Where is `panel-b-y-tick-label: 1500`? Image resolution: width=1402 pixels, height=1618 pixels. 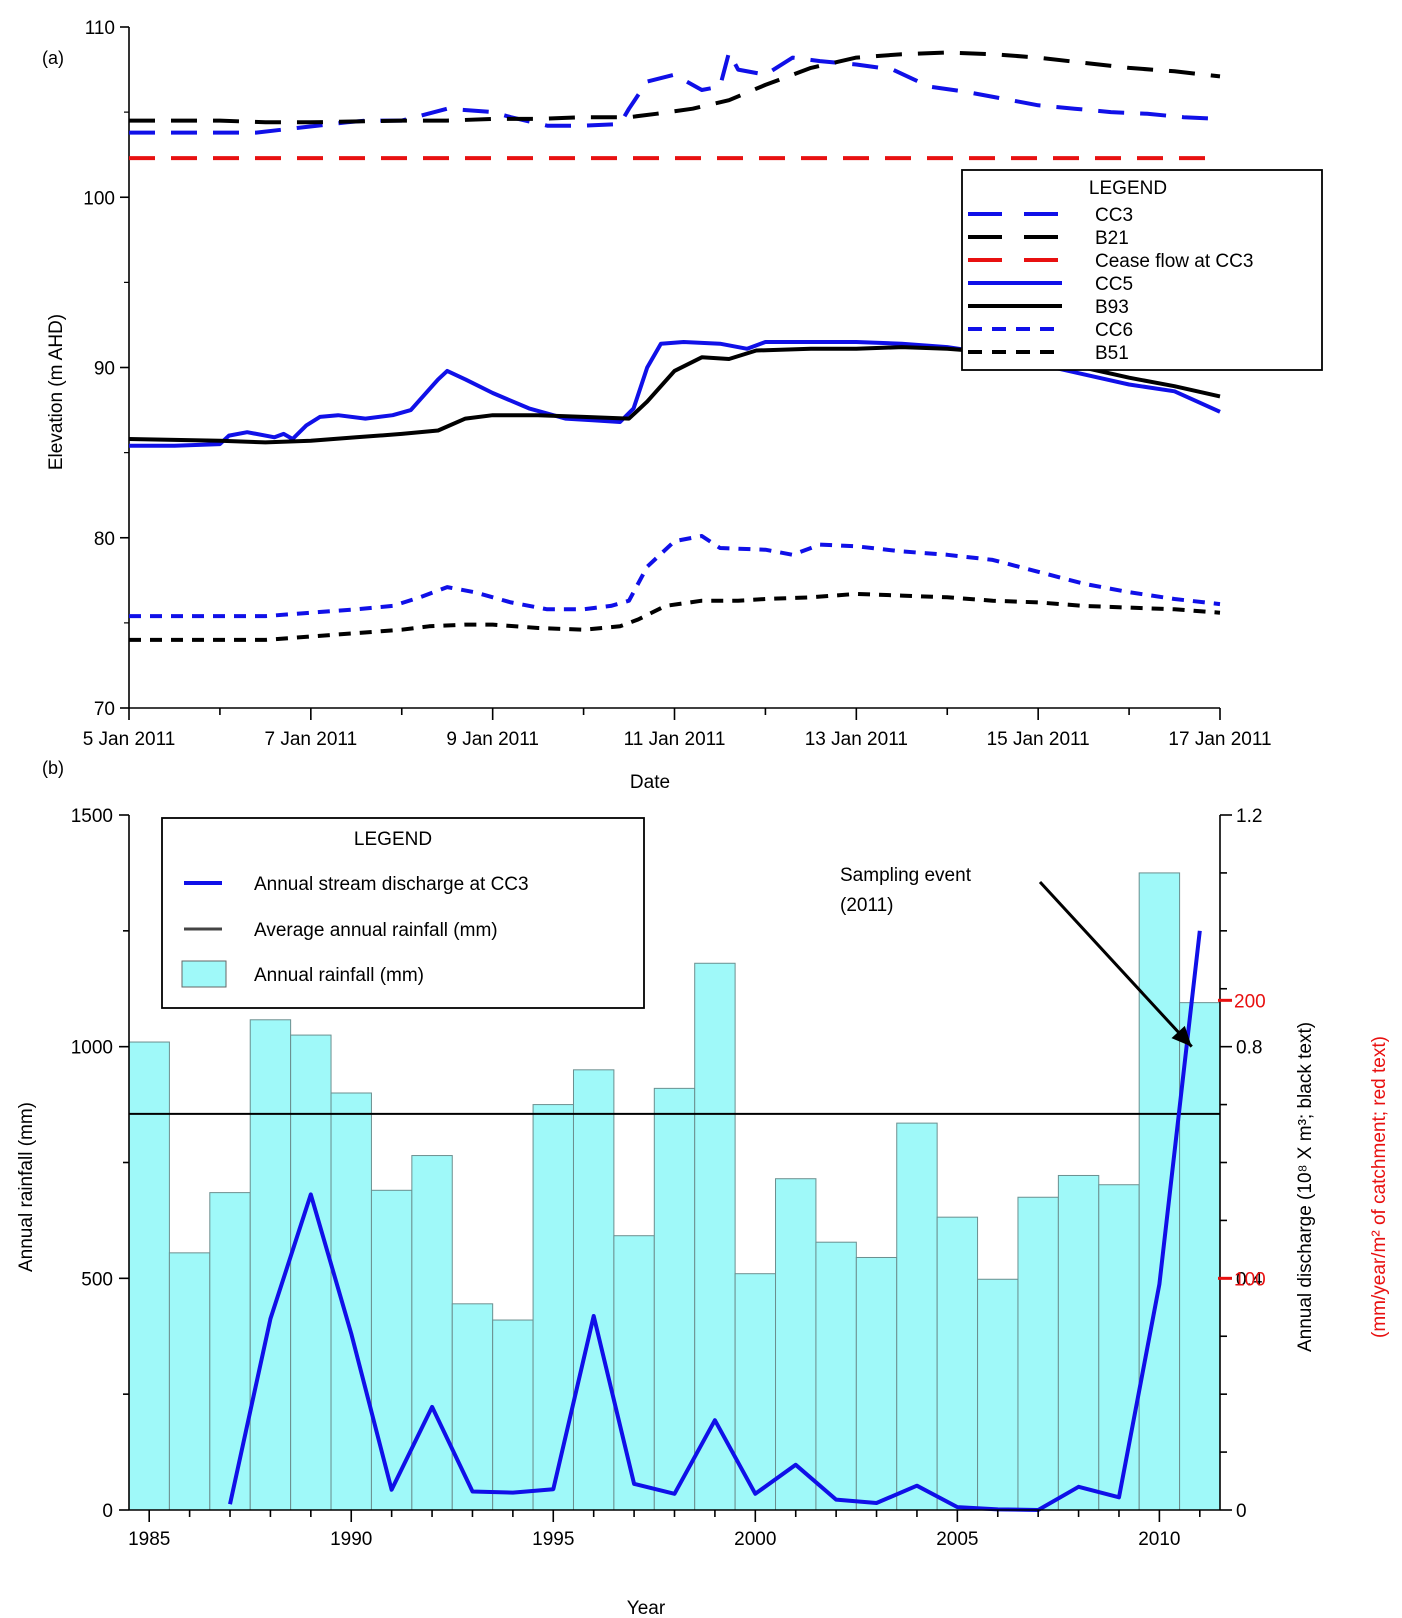
panel-b-y-tick-label: 1500 is located at coordinates (92, 816).